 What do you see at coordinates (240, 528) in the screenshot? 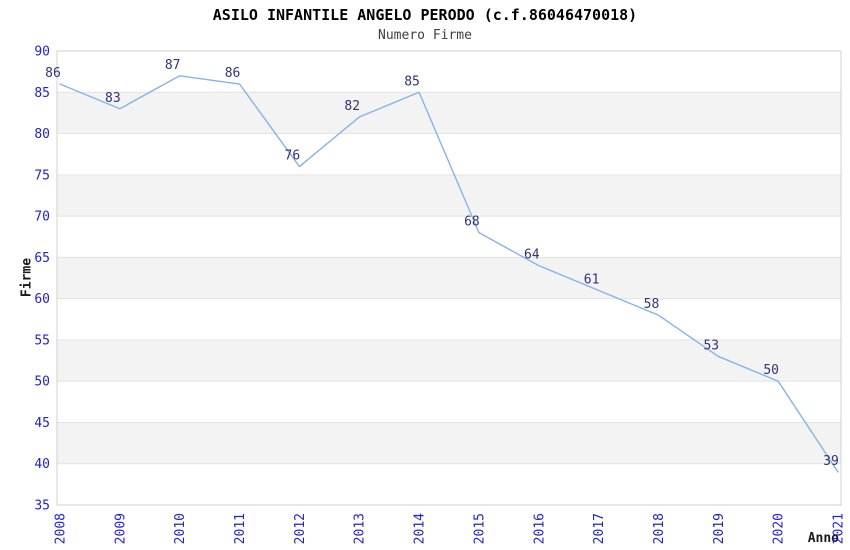
I see `x-tick-label: 2011` at bounding box center [240, 528].